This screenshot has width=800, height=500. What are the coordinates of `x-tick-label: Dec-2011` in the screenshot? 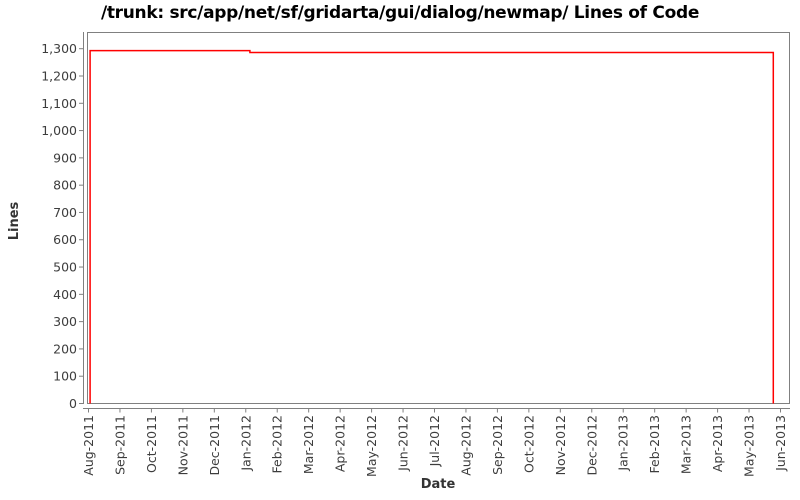 It's located at (214, 445).